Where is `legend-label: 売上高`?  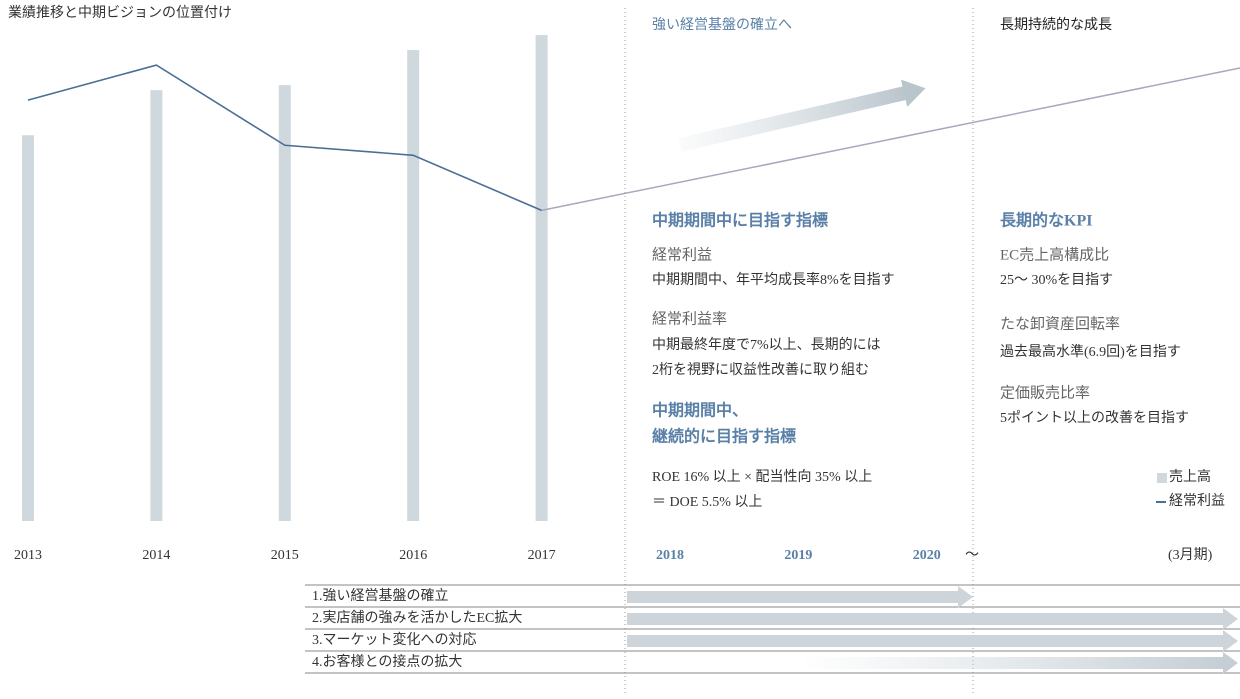
legend-label: 売上高 is located at coordinates (1190, 476).